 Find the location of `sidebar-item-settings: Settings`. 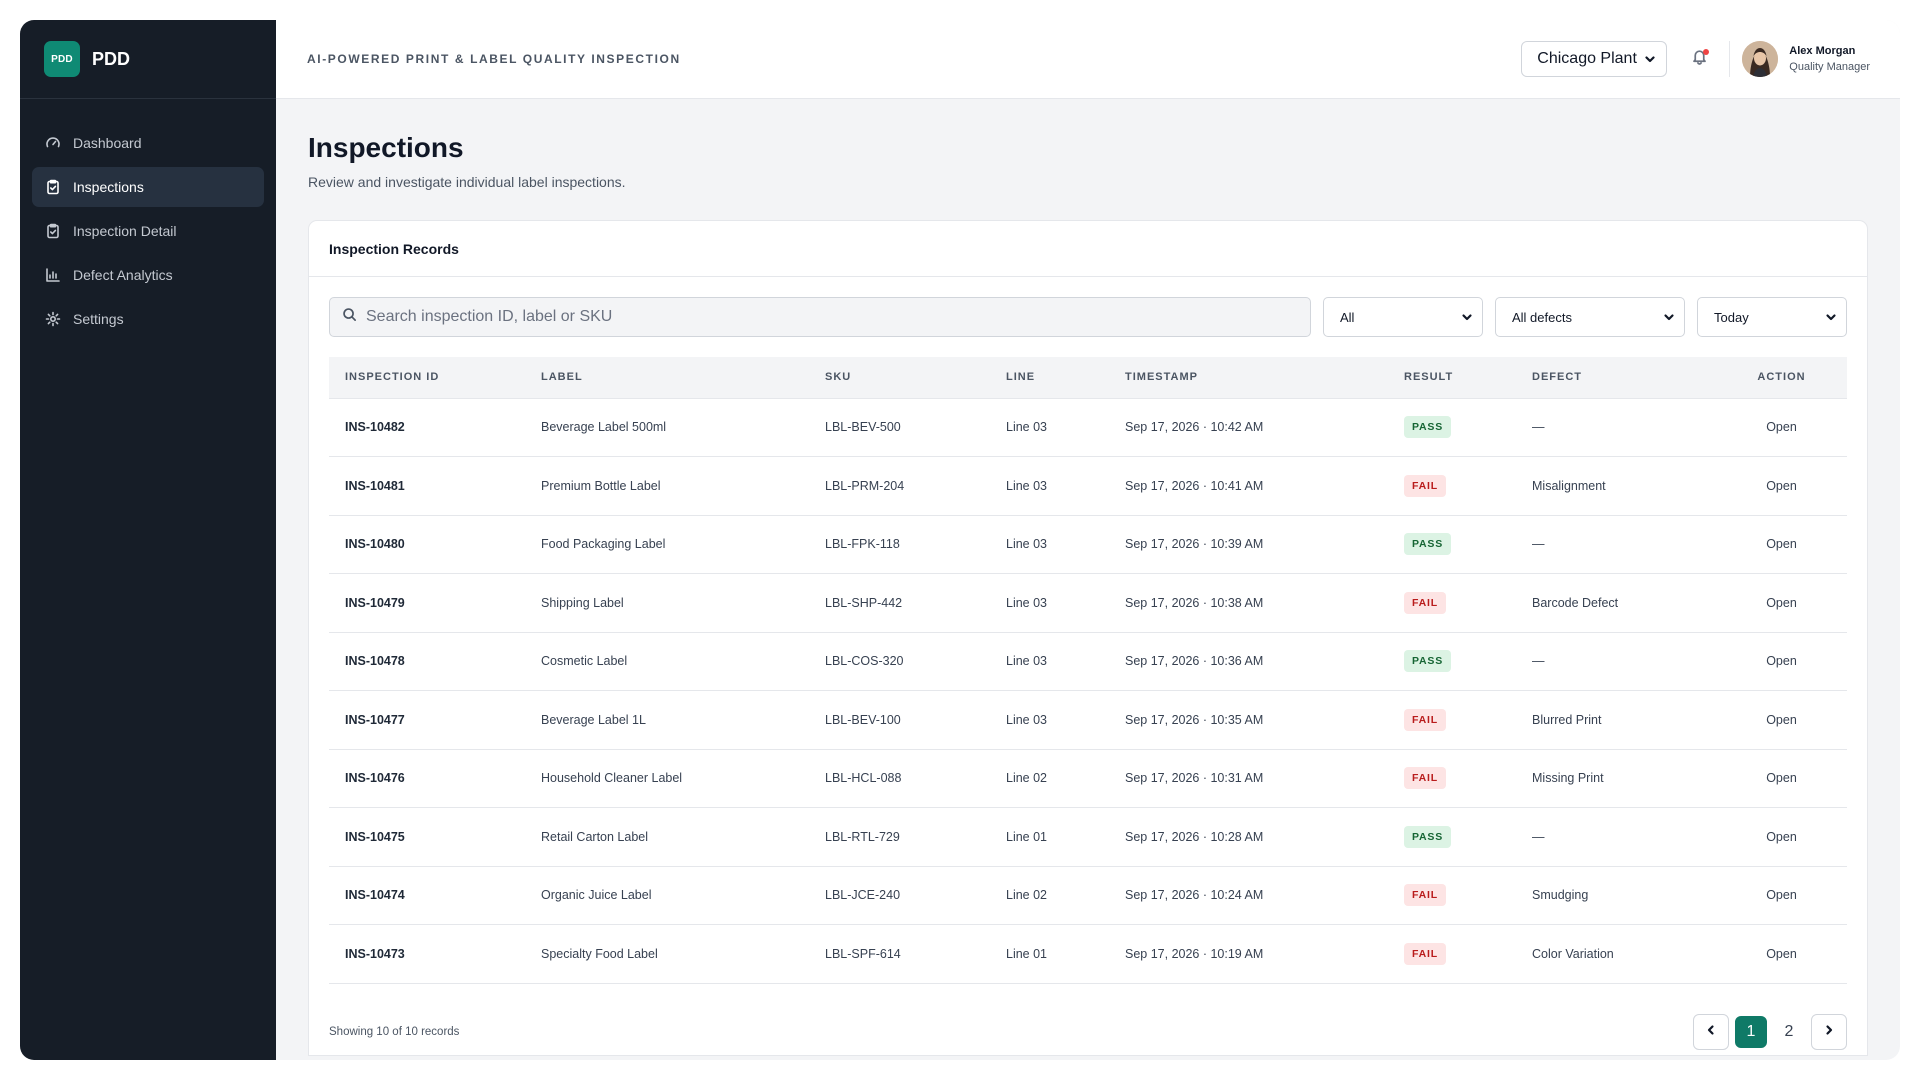

sidebar-item-settings: Settings is located at coordinates (148, 319).